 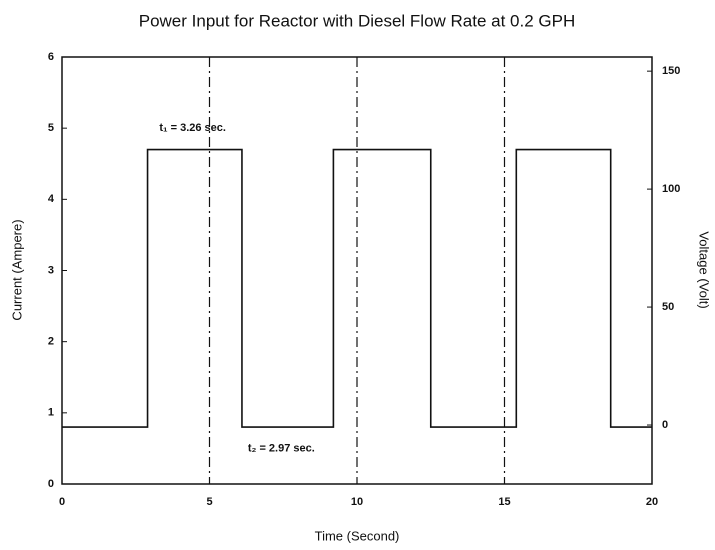 What do you see at coordinates (51, 270) in the screenshot?
I see `y-tick-label: 3` at bounding box center [51, 270].